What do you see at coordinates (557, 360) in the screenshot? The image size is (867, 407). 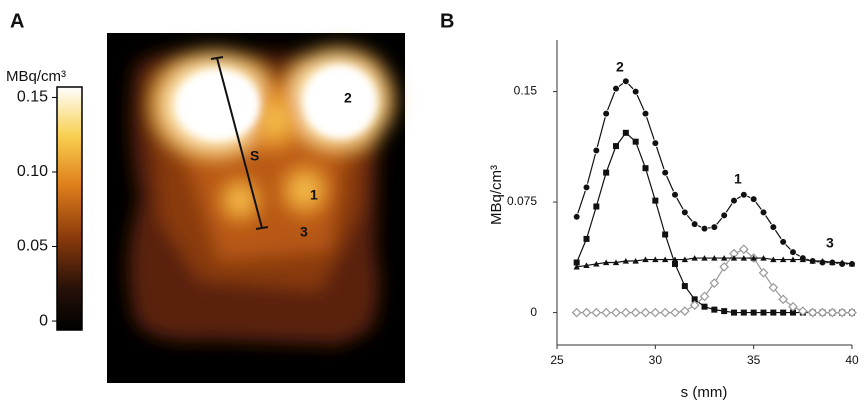 I see `x-tick-label: 25` at bounding box center [557, 360].